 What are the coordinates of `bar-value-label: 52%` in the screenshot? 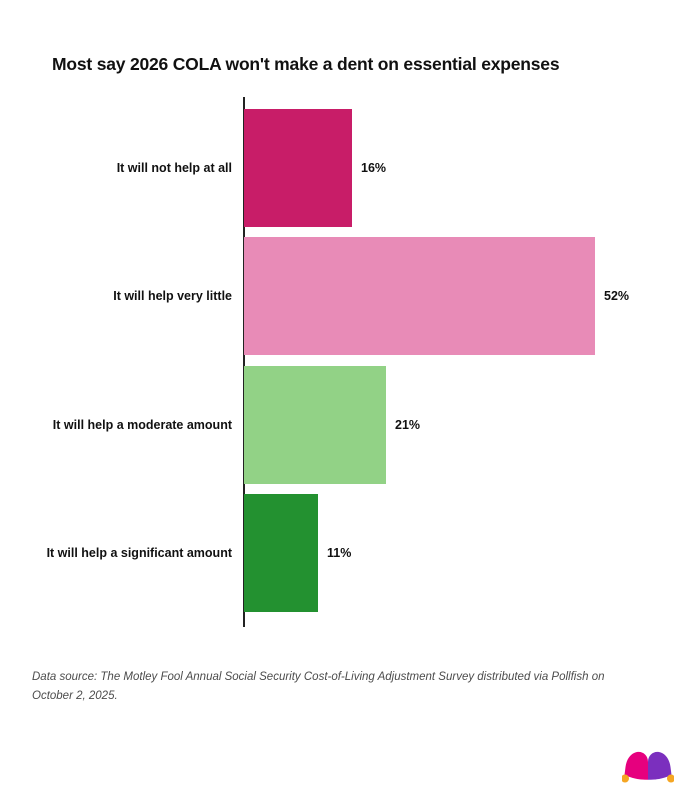 It's located at (617, 296).